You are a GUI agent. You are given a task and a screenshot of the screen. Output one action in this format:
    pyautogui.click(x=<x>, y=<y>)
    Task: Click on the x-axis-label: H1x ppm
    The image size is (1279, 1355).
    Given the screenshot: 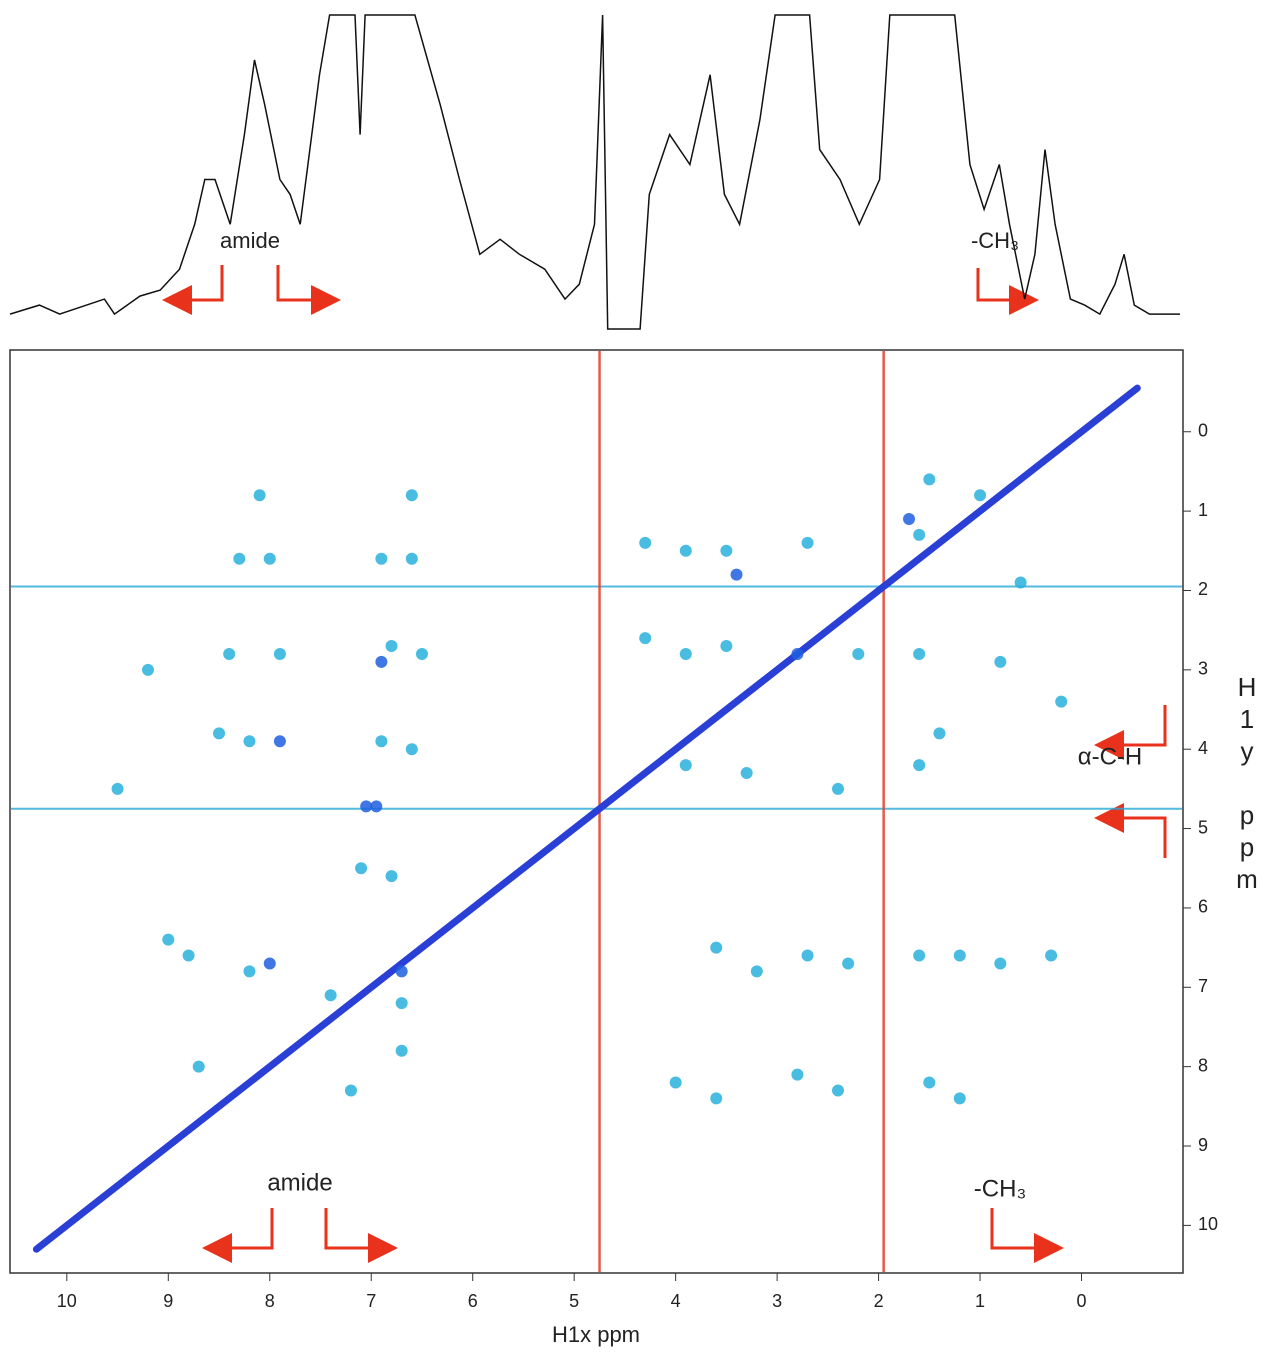 What is the action you would take?
    pyautogui.click(x=596, y=1334)
    